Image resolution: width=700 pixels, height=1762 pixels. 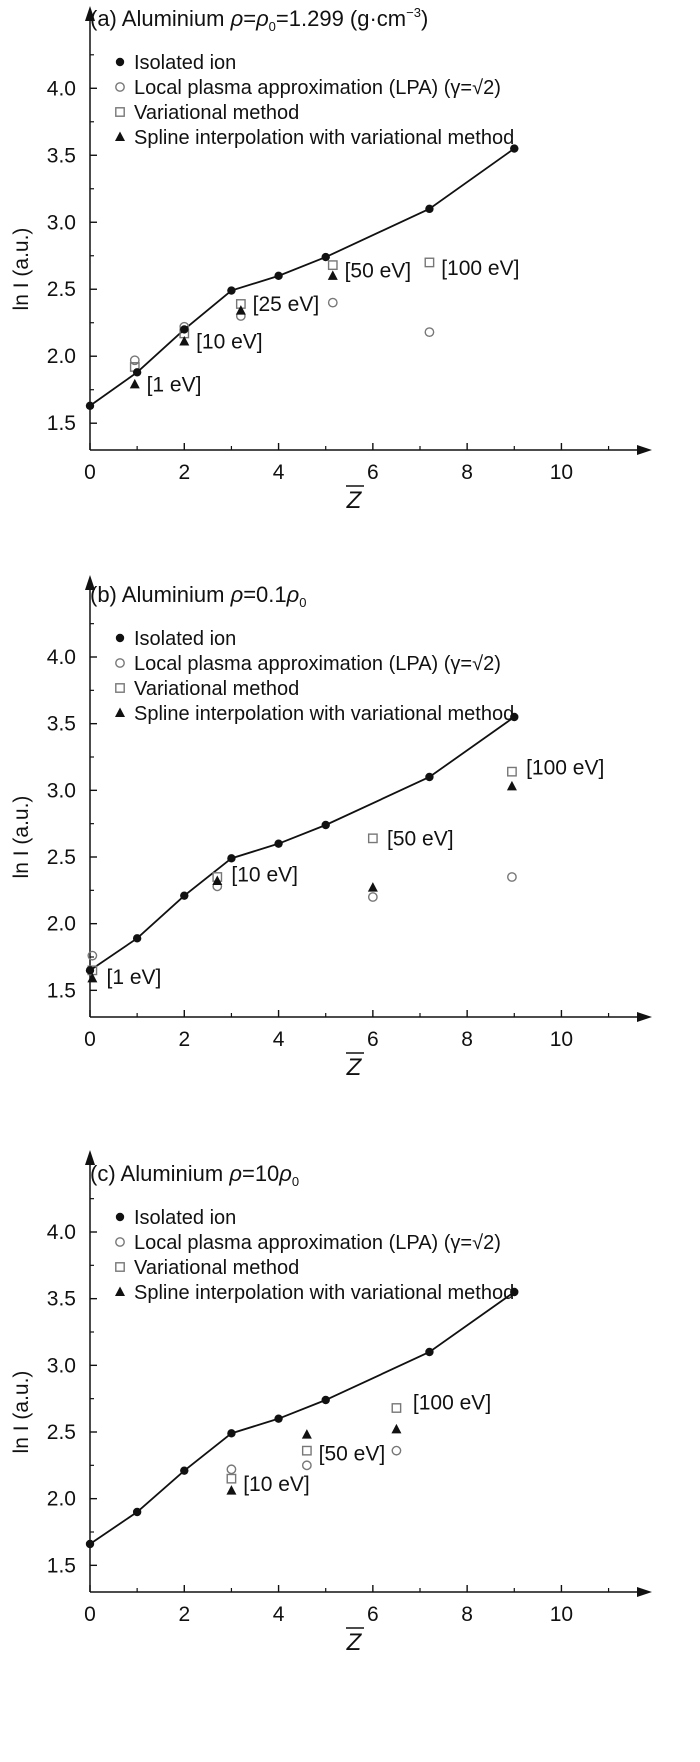 I want to click on energy-annotation: [1 eV], so click(x=134, y=977).